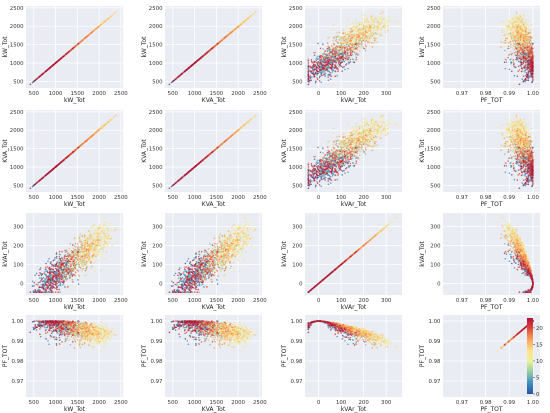 This screenshot has width=550, height=413. I want to click on x-axis-label: KVA_Tot, so click(214, 100).